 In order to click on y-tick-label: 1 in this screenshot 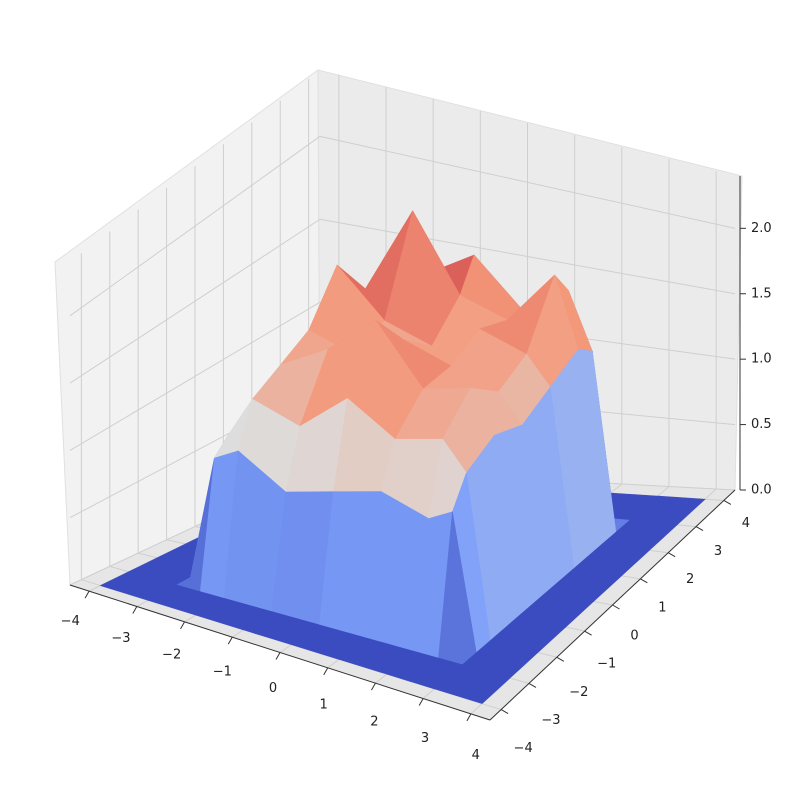, I will do `click(662, 607)`.